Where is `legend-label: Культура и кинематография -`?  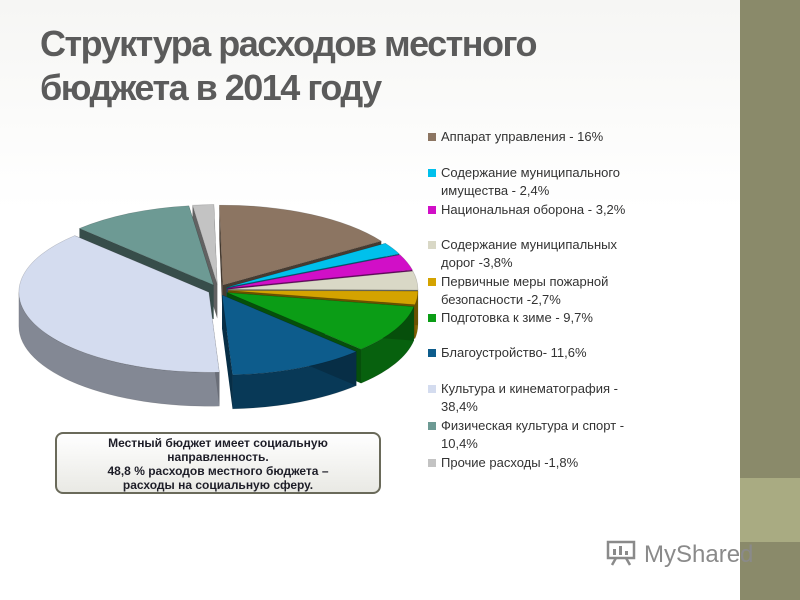
legend-label: Культура и кинематография - is located at coordinates (529, 388).